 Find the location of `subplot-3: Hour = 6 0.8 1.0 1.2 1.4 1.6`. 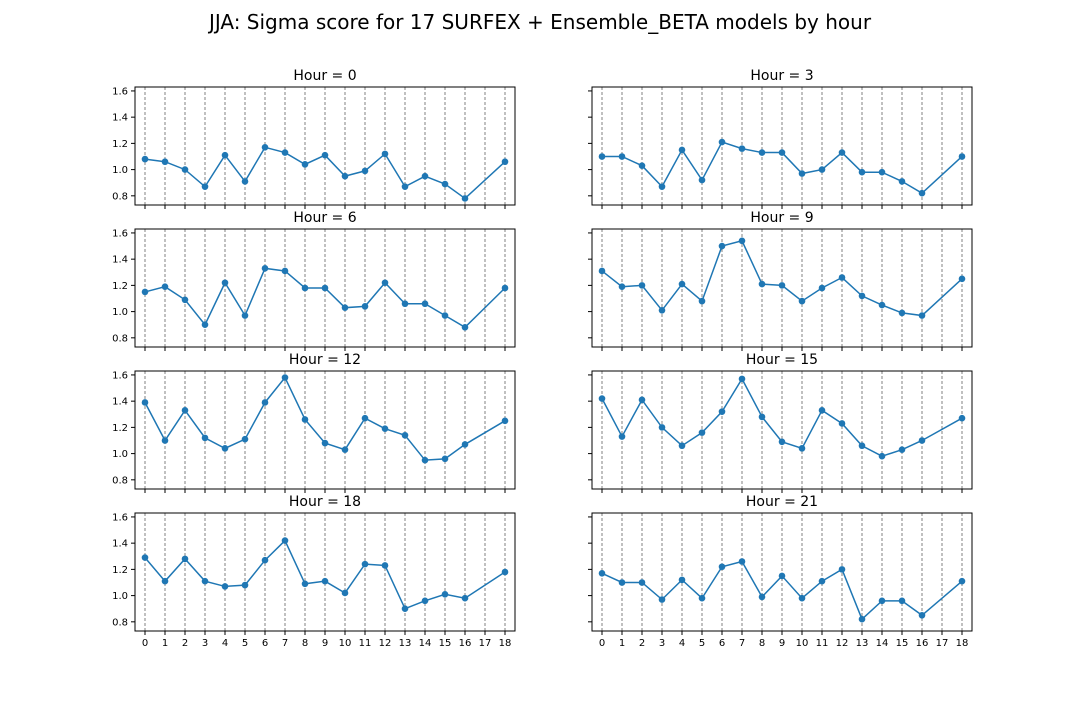

subplot-3: Hour = 6 0.8 1.0 1.2 1.4 1.6 is located at coordinates (314, 280).